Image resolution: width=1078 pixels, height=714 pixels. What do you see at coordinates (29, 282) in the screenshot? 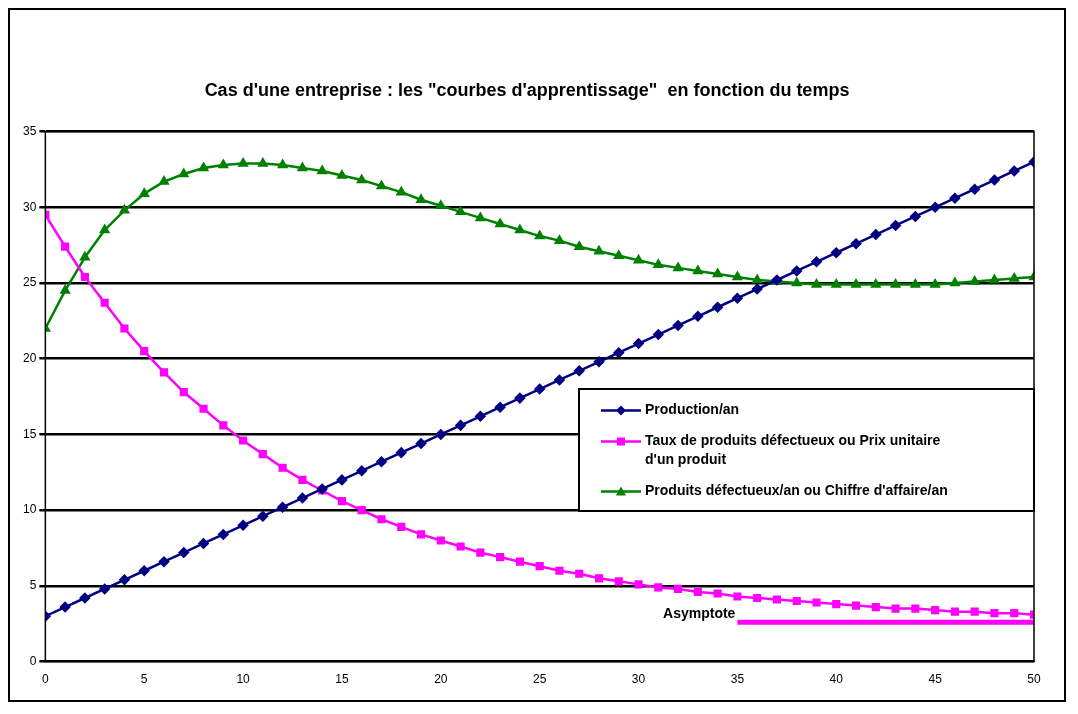
I see `y-tick-label: 25` at bounding box center [29, 282].